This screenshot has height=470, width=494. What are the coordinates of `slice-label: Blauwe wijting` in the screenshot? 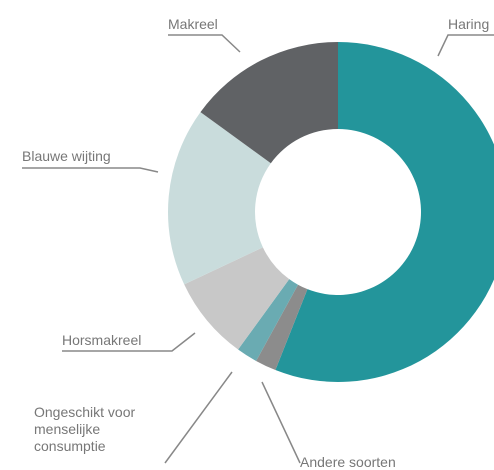 It's located at (66, 156).